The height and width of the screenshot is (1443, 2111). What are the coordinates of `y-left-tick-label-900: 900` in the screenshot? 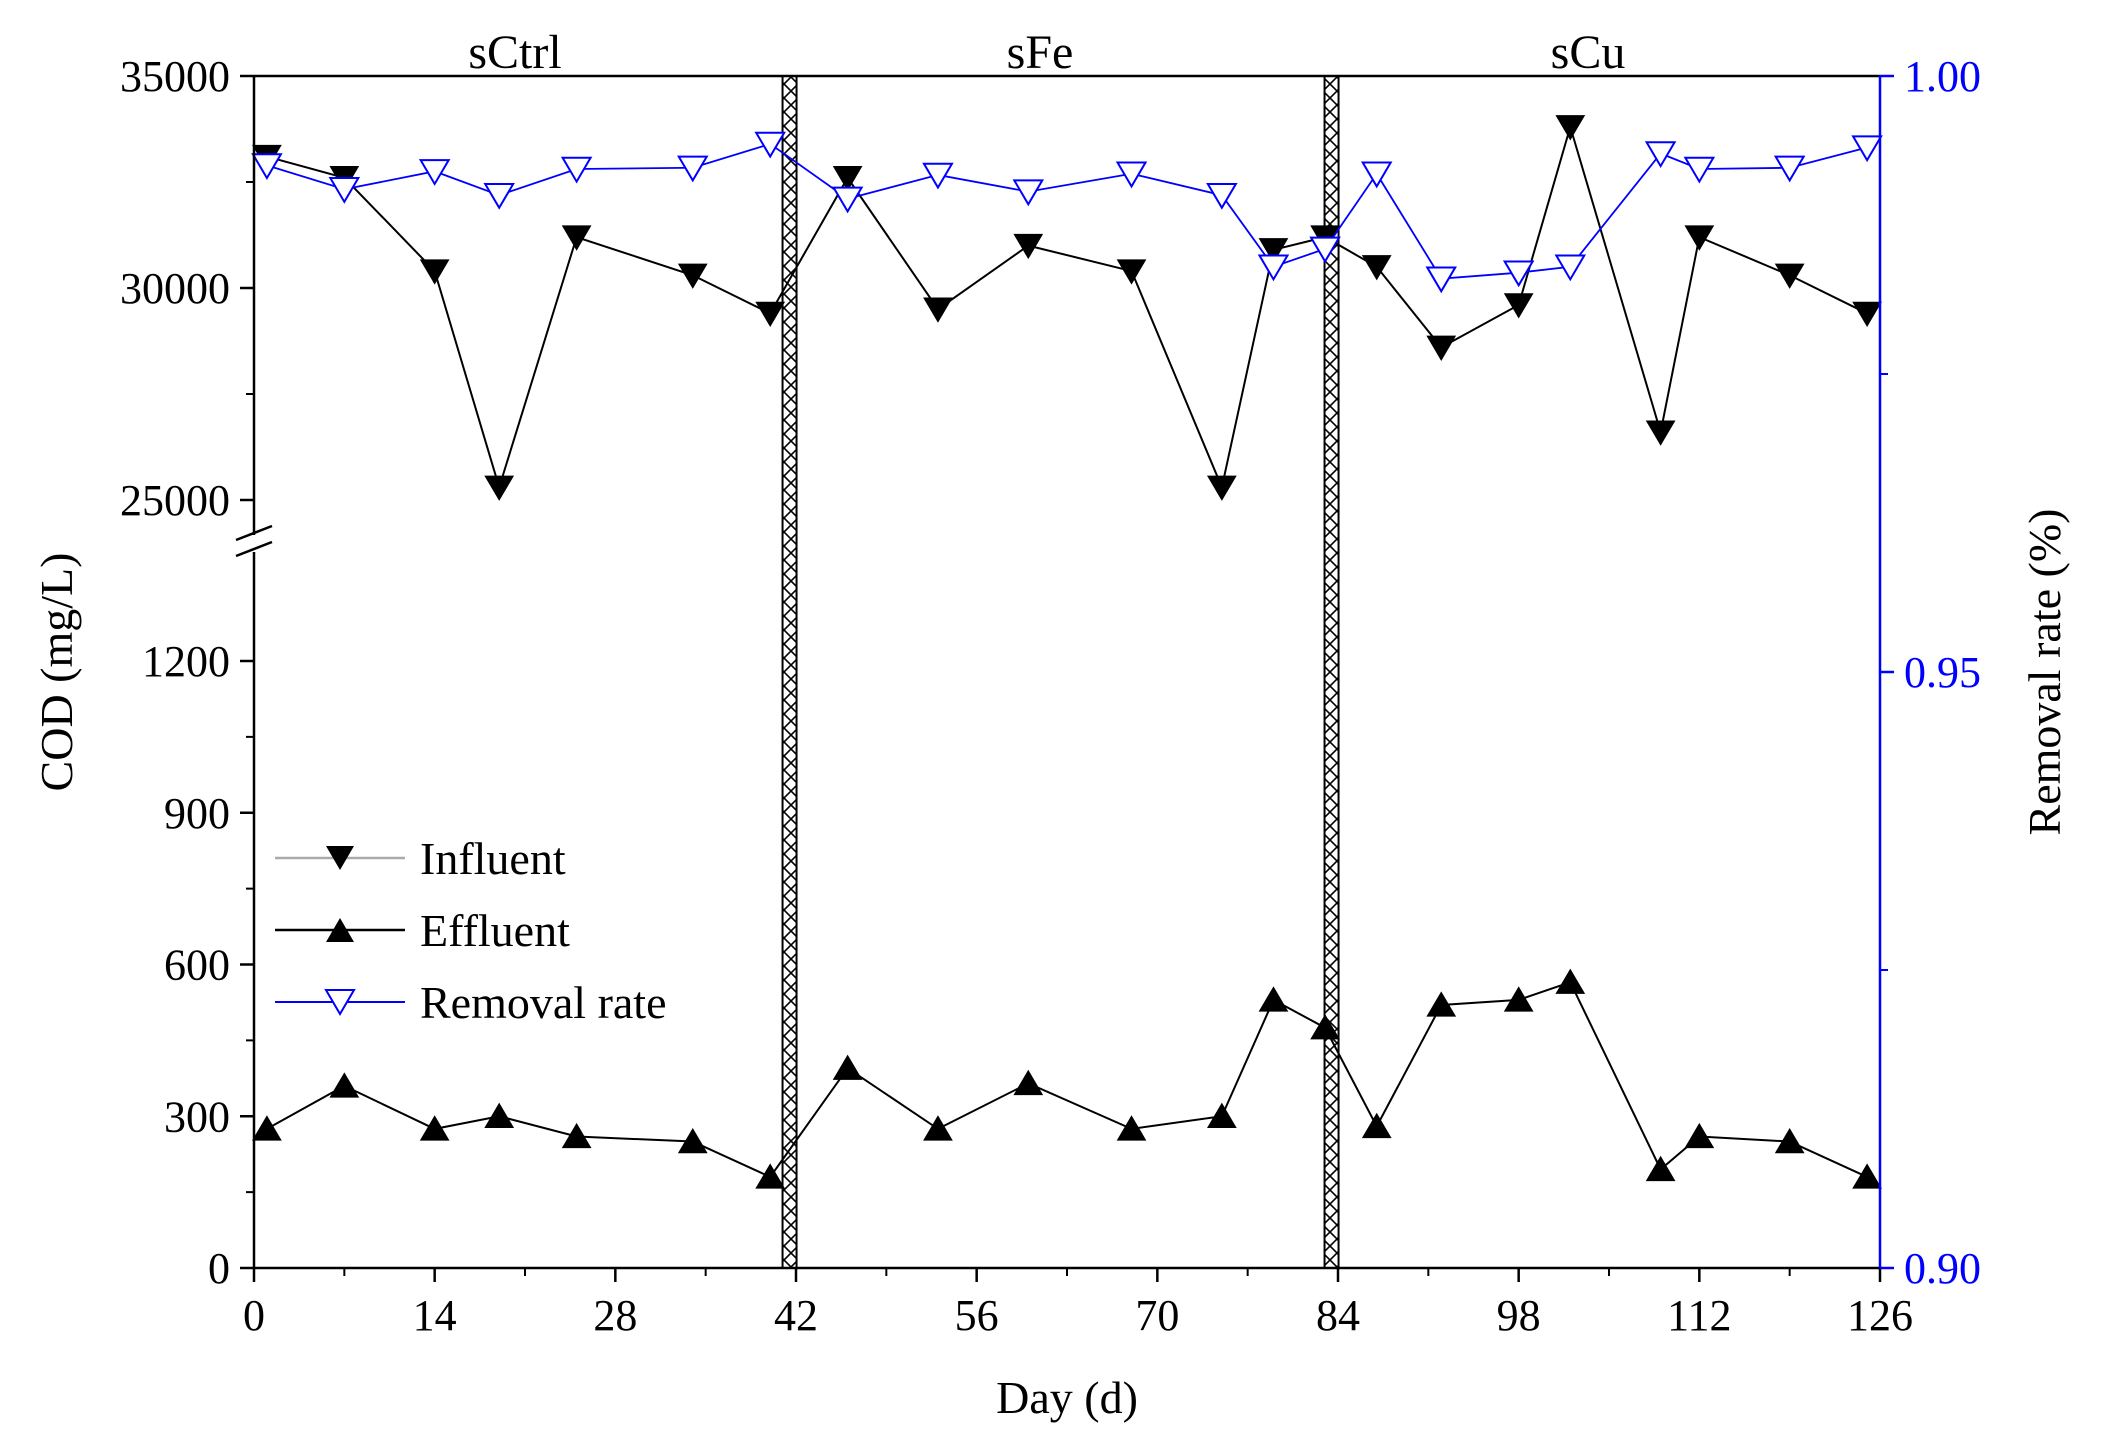 It's located at (197, 813).